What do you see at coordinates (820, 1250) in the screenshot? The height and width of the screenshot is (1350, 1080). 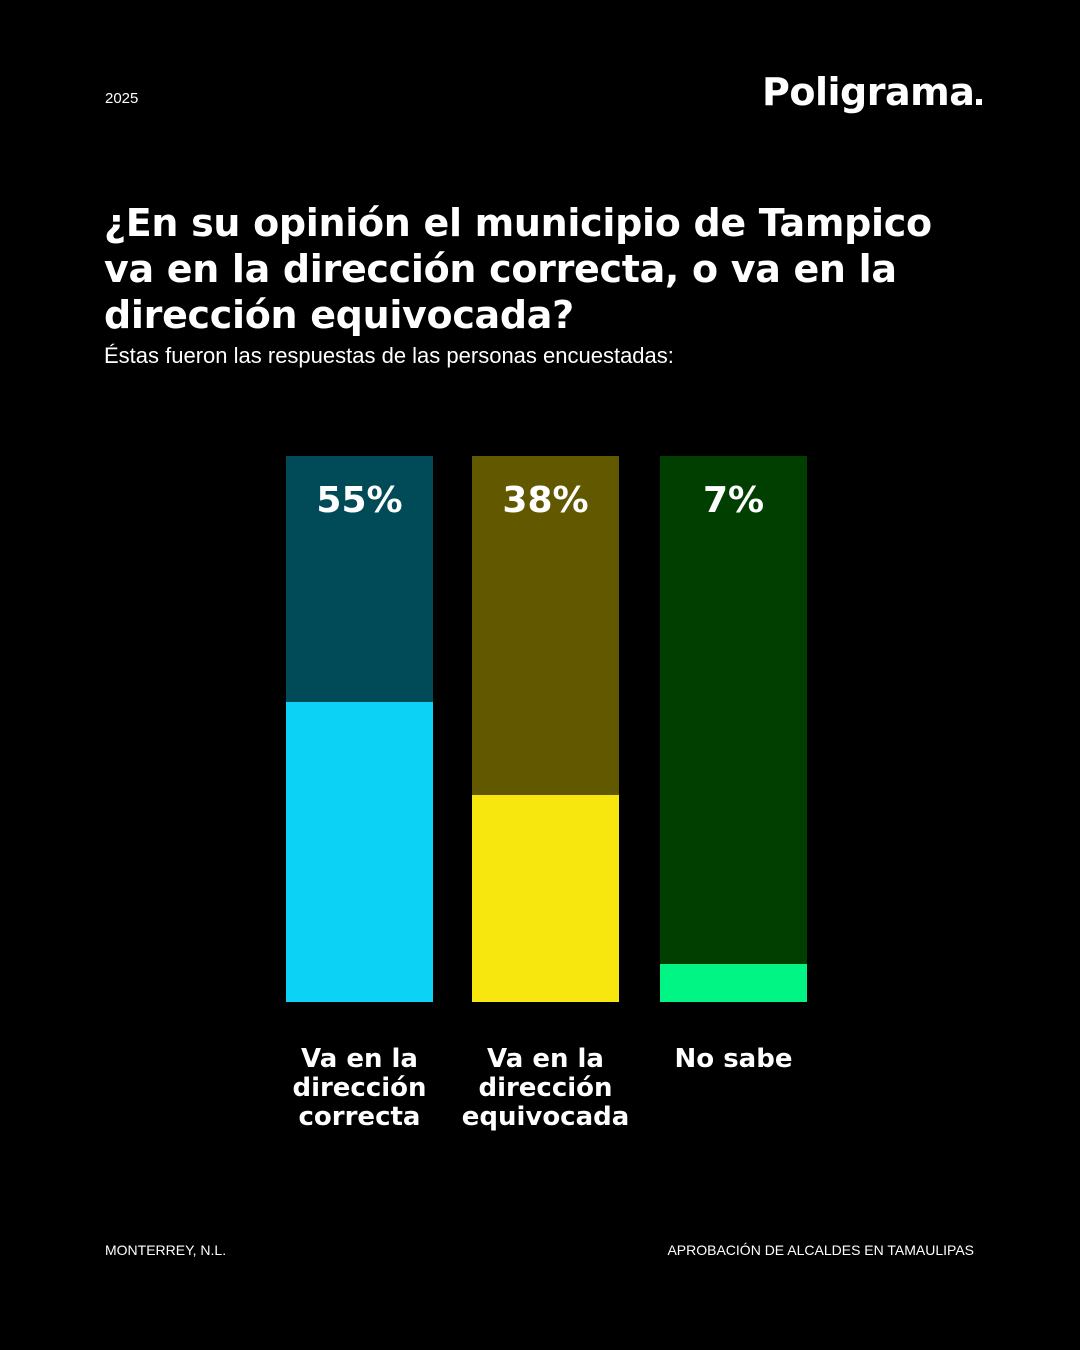 I see `footer-series: APROBACIÓN DE ALCALDES EN TAMAULIPAS` at bounding box center [820, 1250].